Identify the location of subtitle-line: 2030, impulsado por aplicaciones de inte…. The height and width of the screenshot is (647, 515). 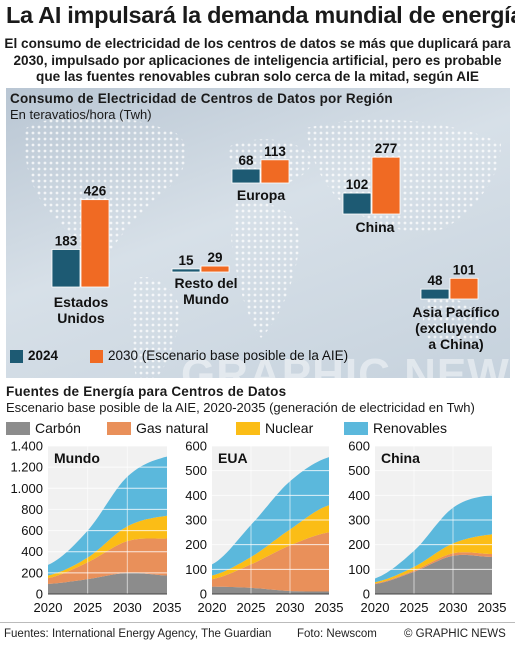
(257, 60).